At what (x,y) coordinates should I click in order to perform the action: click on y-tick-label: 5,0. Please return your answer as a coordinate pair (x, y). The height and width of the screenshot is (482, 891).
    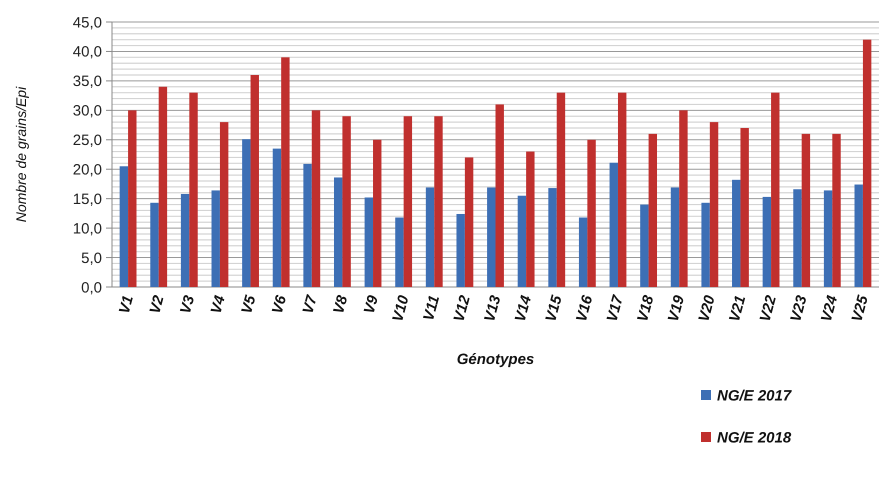
    Looking at the image, I should click on (91, 258).